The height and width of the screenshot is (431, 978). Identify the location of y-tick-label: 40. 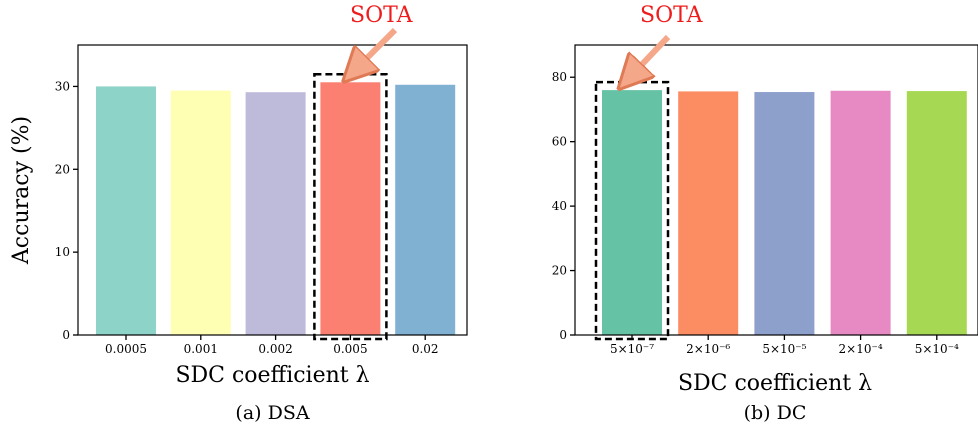
(559, 206).